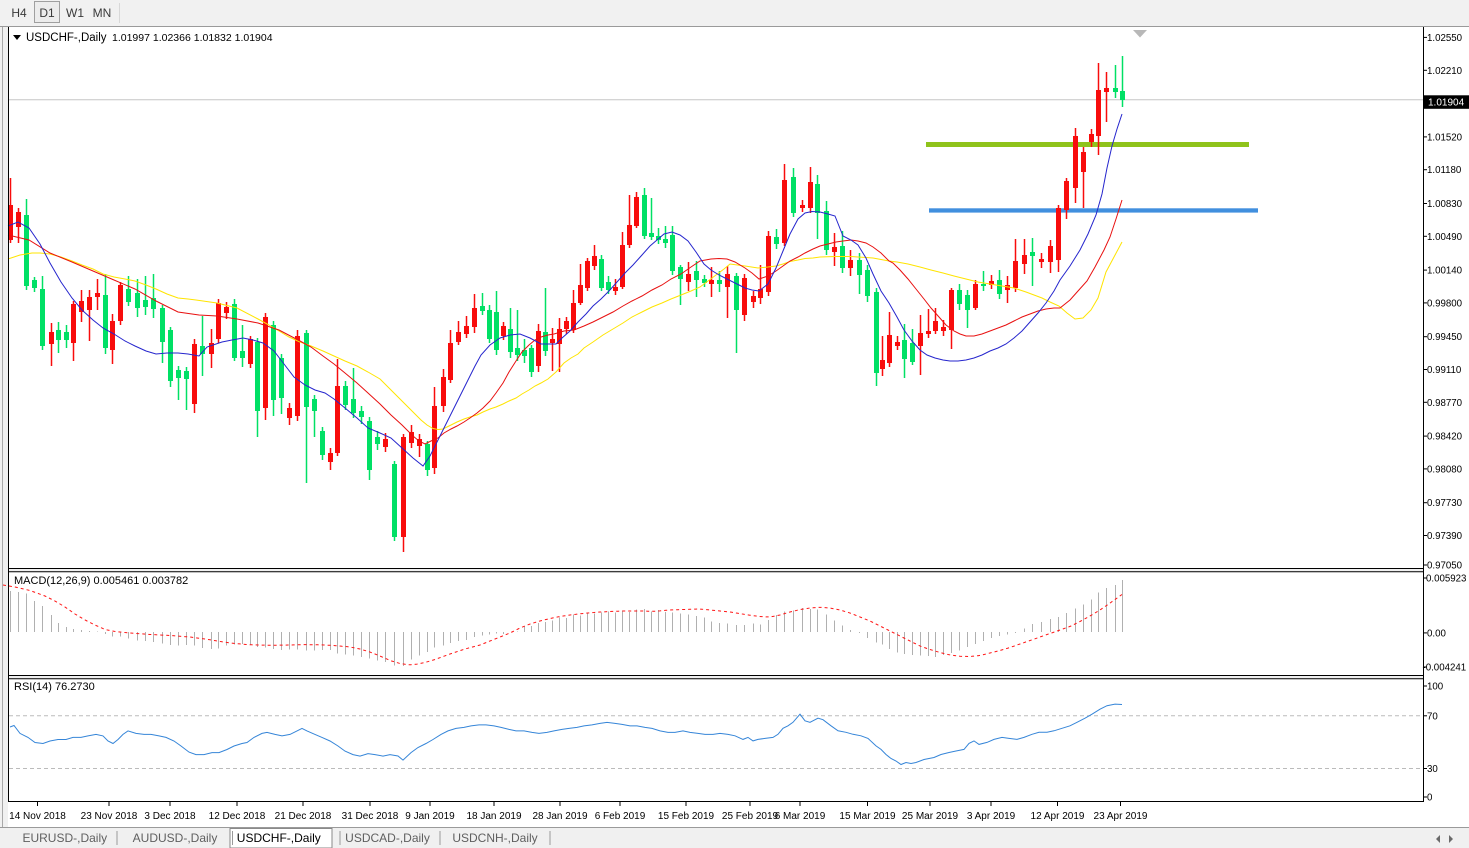  I want to click on svg-text: EURUSD-,Daily, so click(64, 838).